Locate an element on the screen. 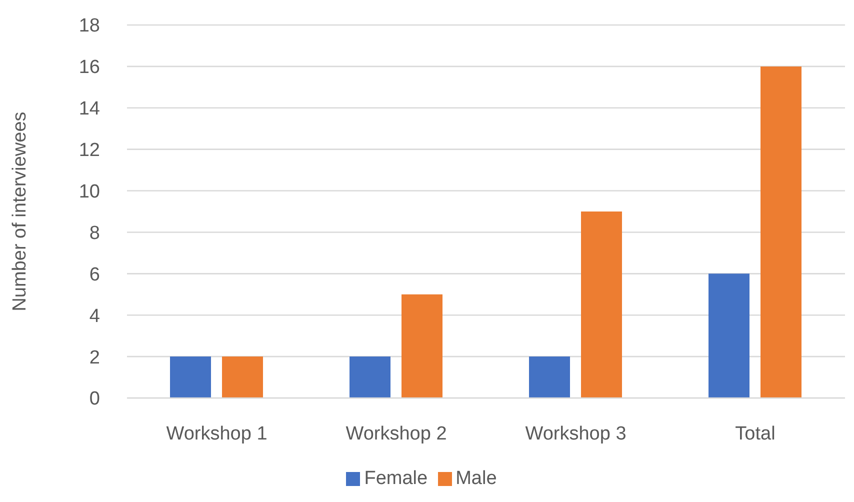 The width and height of the screenshot is (854, 502). y-tick-label: 6 is located at coordinates (94, 275).